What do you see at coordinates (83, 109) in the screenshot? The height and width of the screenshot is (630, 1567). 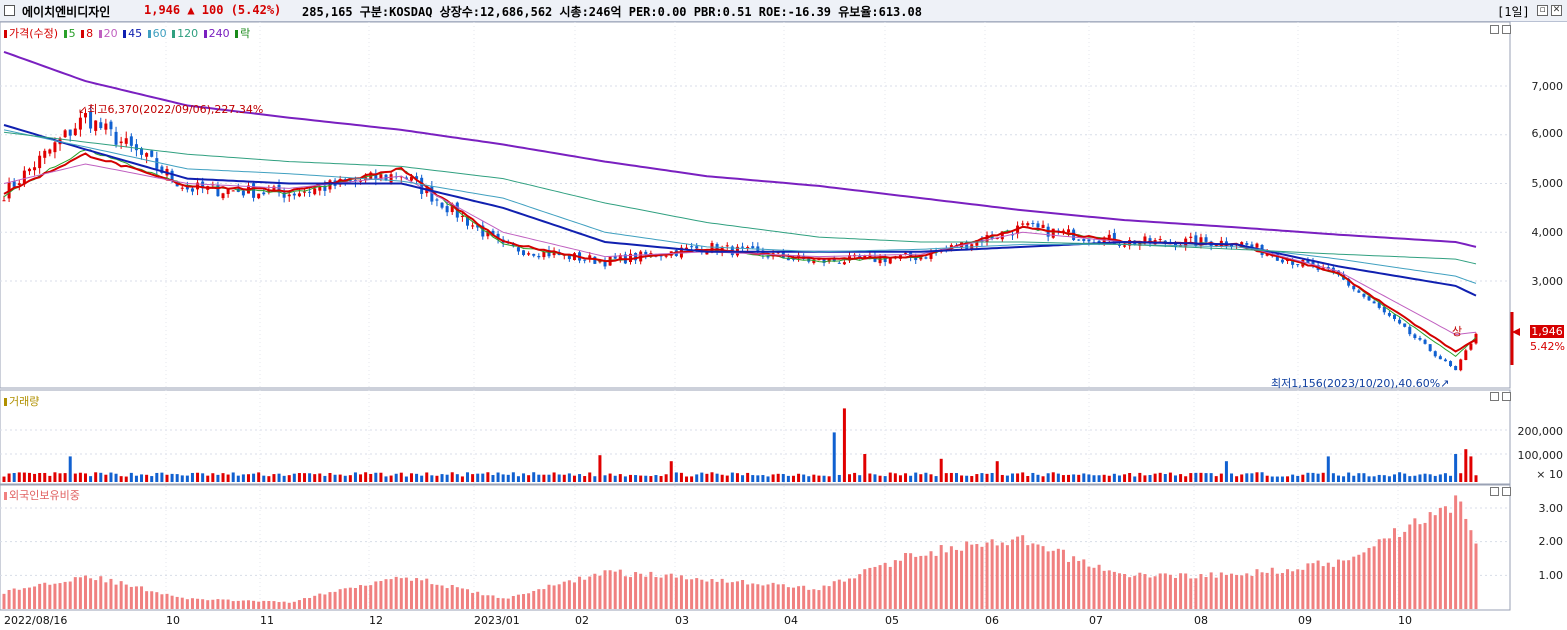 I see `high-arrow-icon: ↙` at bounding box center [83, 109].